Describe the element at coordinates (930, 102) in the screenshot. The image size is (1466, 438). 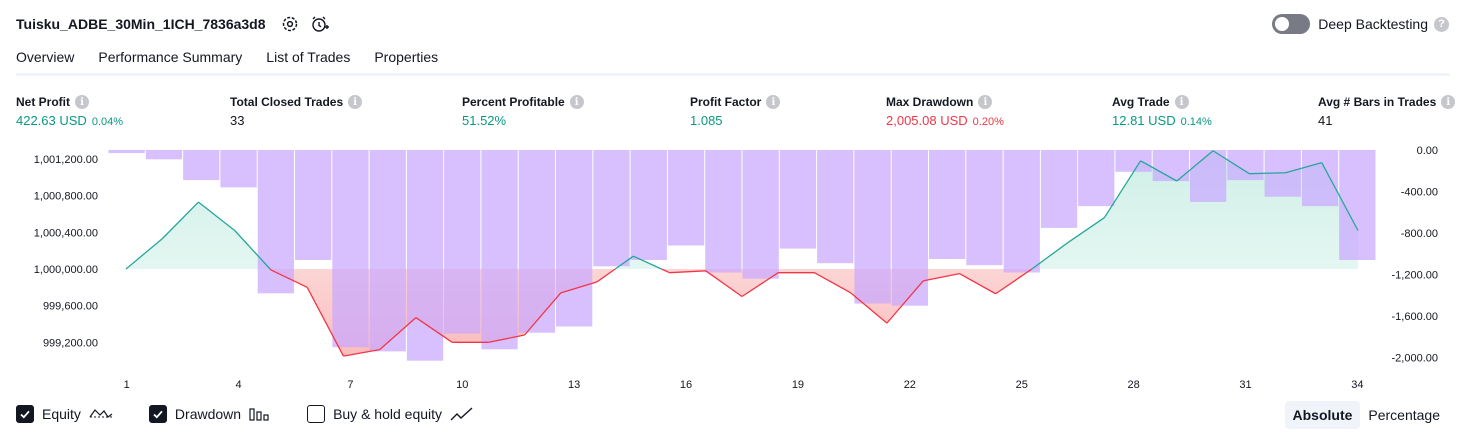
I see `metric-label: Max Drawdown` at that location.